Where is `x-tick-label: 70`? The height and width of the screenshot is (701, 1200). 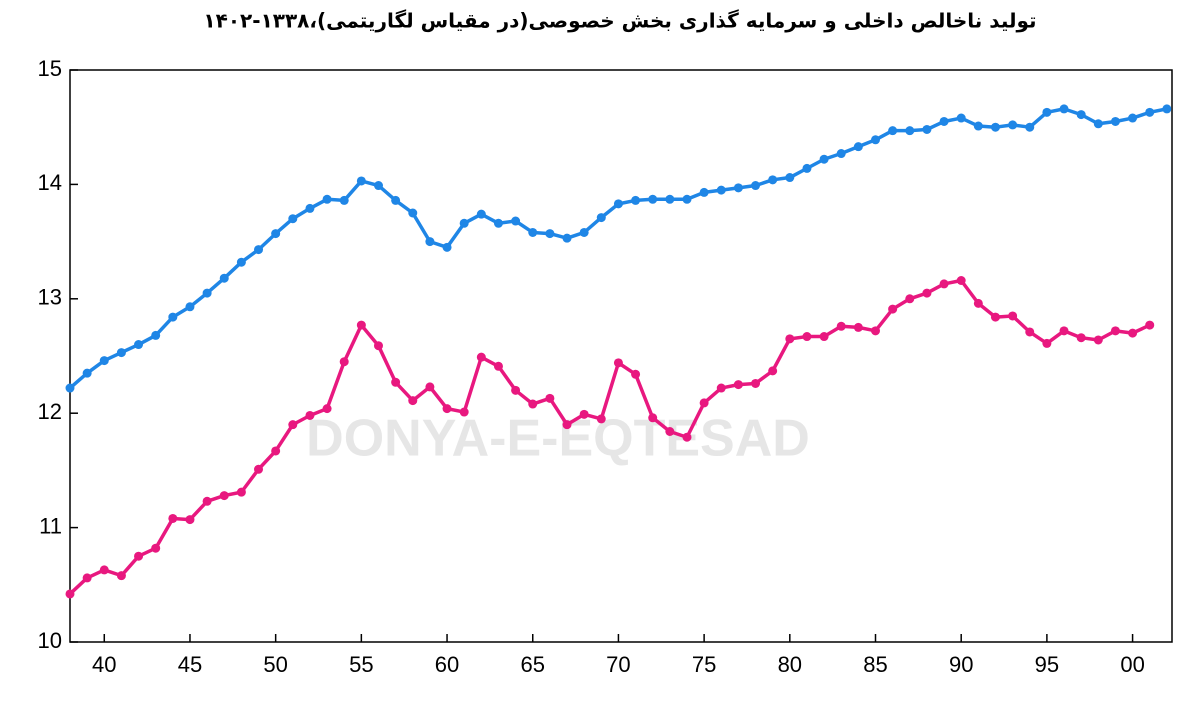 x-tick-label: 70 is located at coordinates (618, 664).